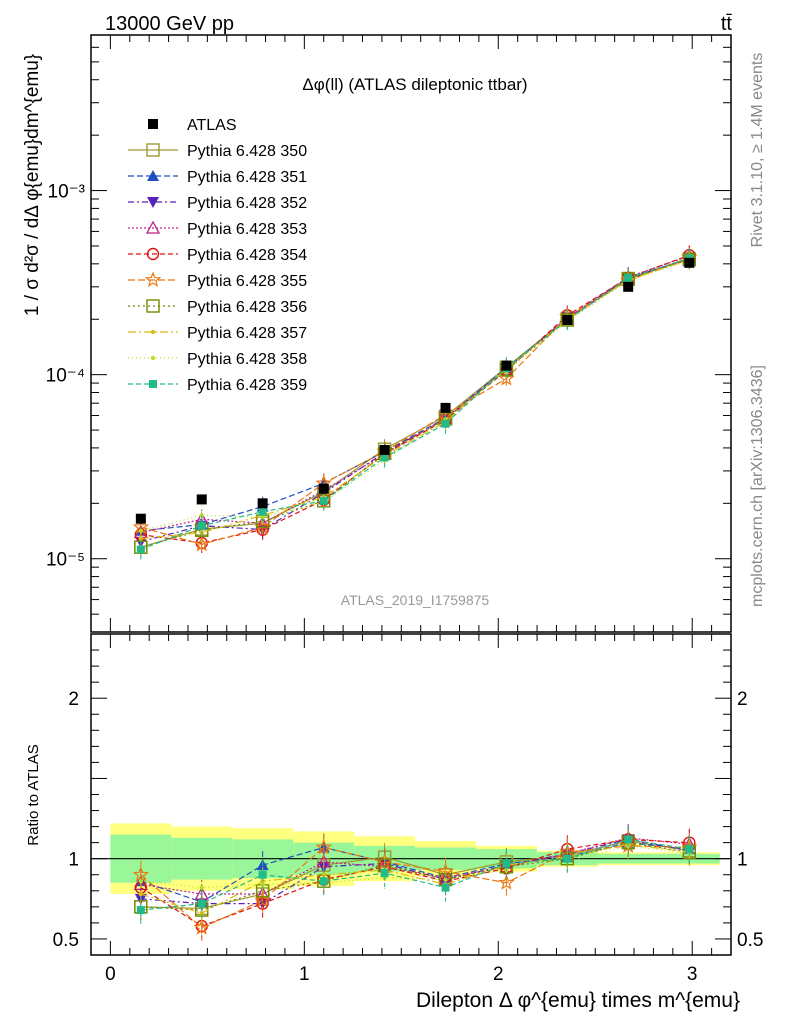 The image size is (786, 1024). Describe the element at coordinates (169, 24) in the screenshot. I see `header-left: 13000 GeV pp` at that location.